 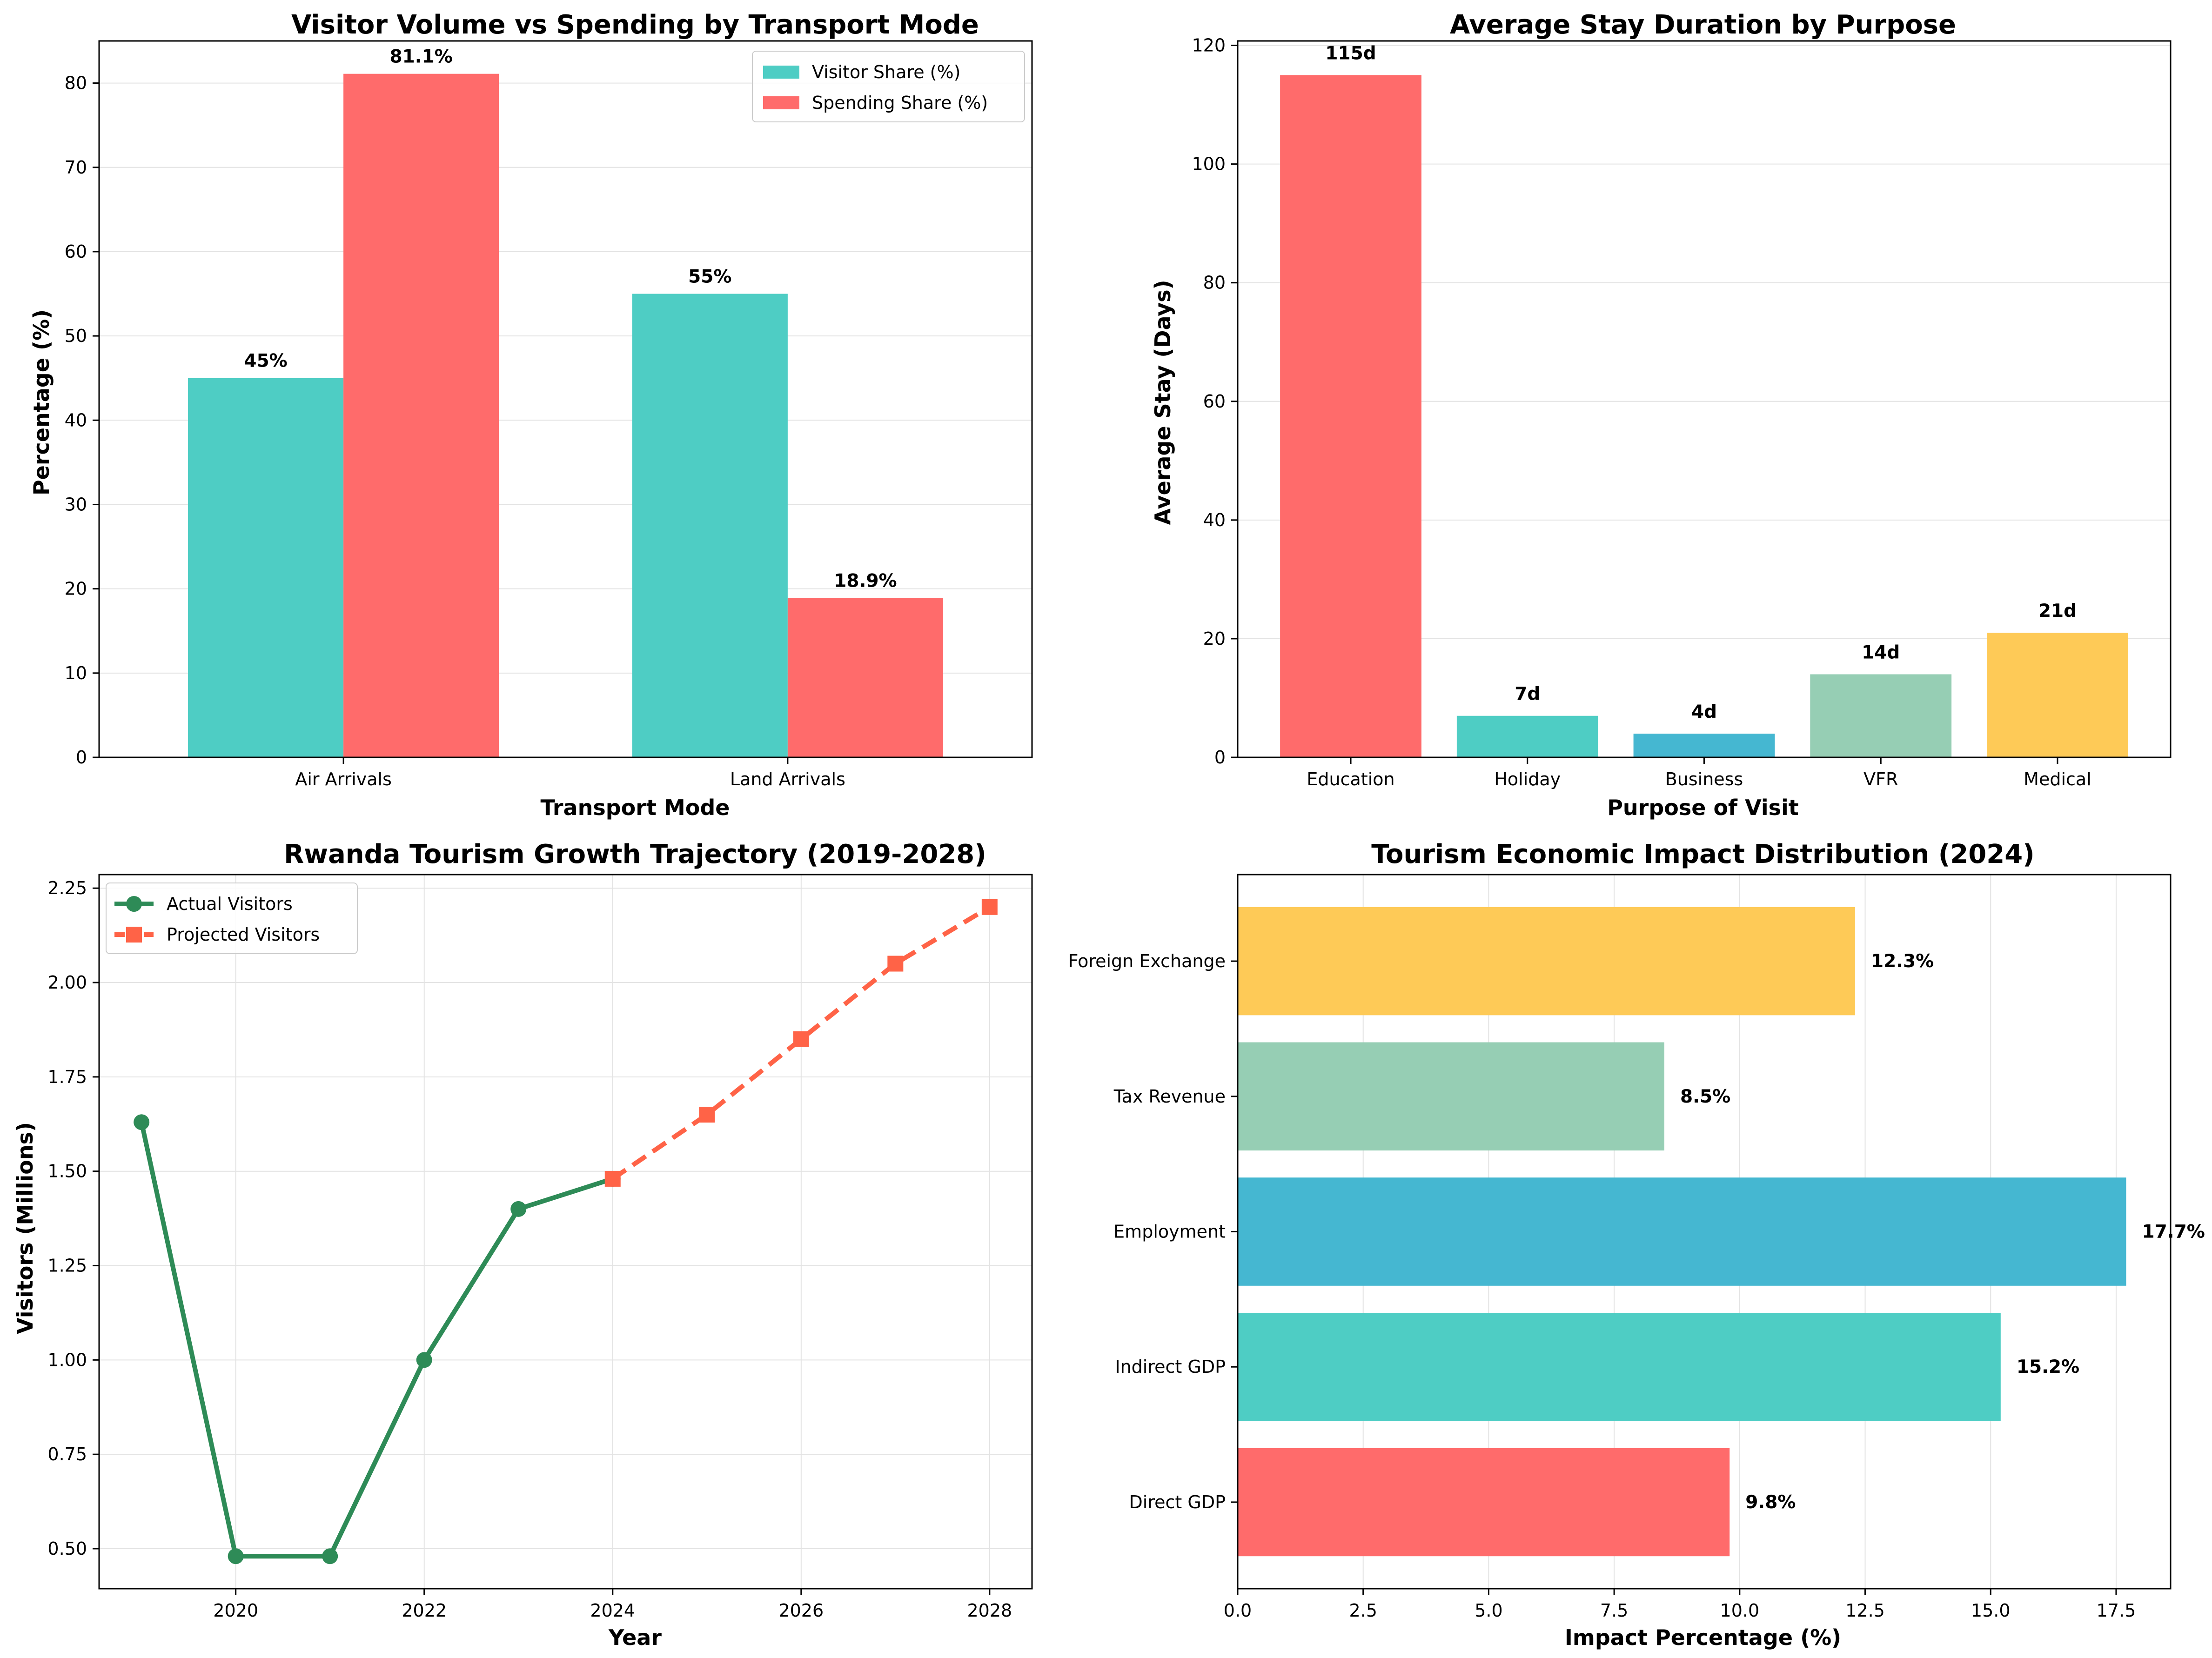 What do you see at coordinates (1350, 779) in the screenshot?
I see `xtick-label: Education` at bounding box center [1350, 779].